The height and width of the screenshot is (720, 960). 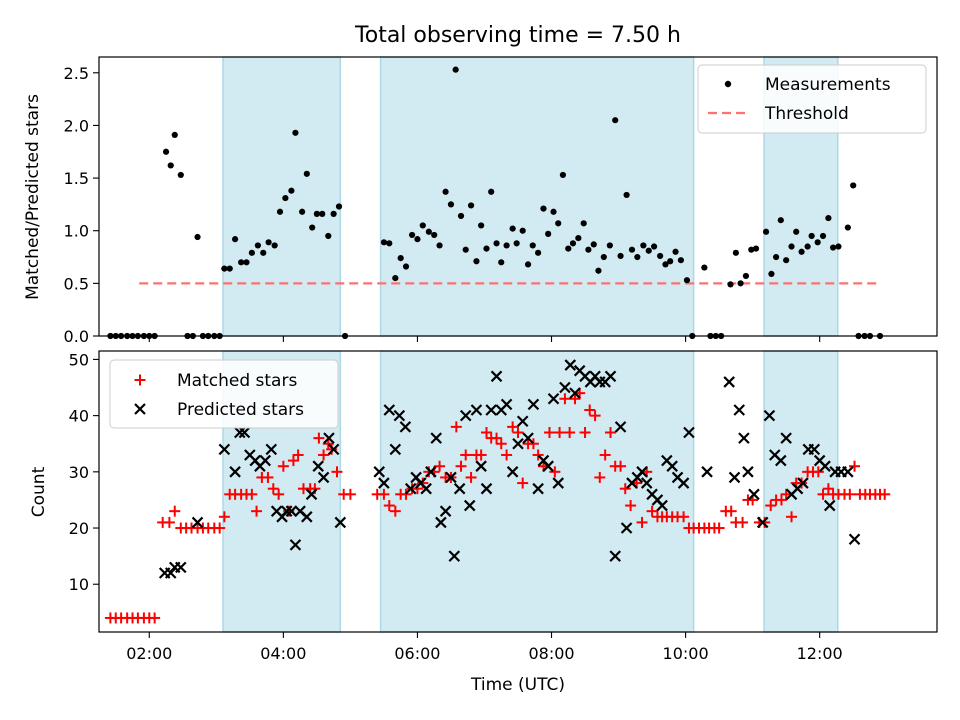 I want to click on x-tick-label: 08:00, so click(x=551, y=653).